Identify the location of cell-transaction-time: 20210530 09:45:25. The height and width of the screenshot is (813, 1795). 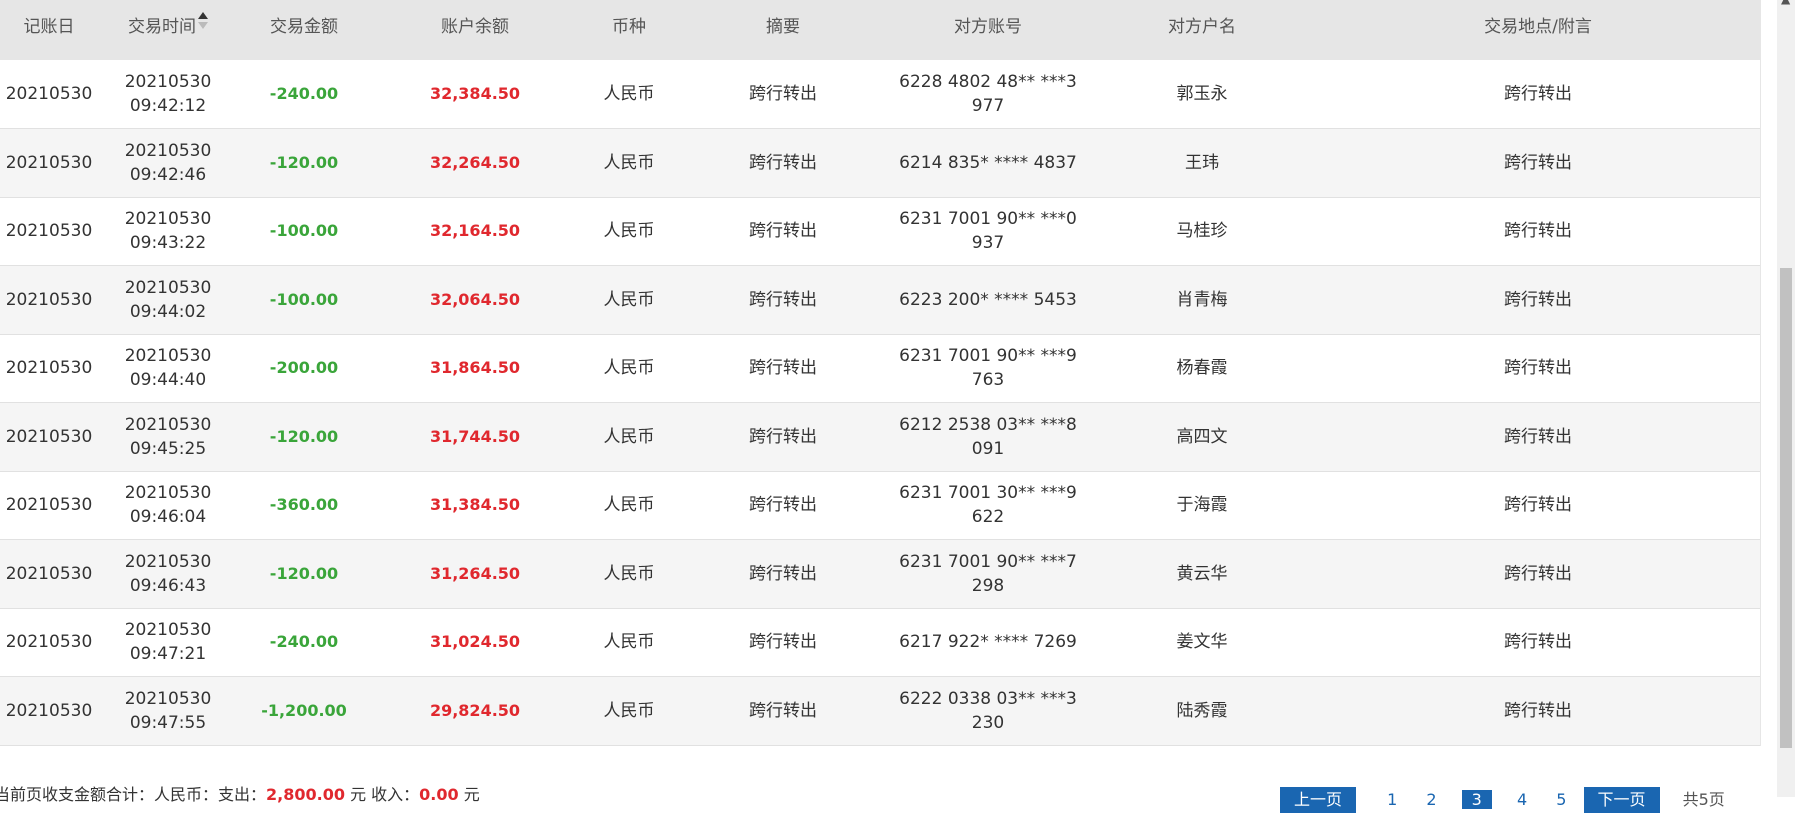
(168, 437).